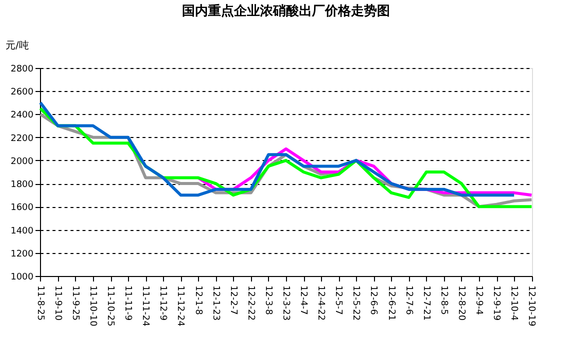 The width and height of the screenshot is (583, 348). I want to click on x-tick-label: 11-9-25, so click(75, 303).